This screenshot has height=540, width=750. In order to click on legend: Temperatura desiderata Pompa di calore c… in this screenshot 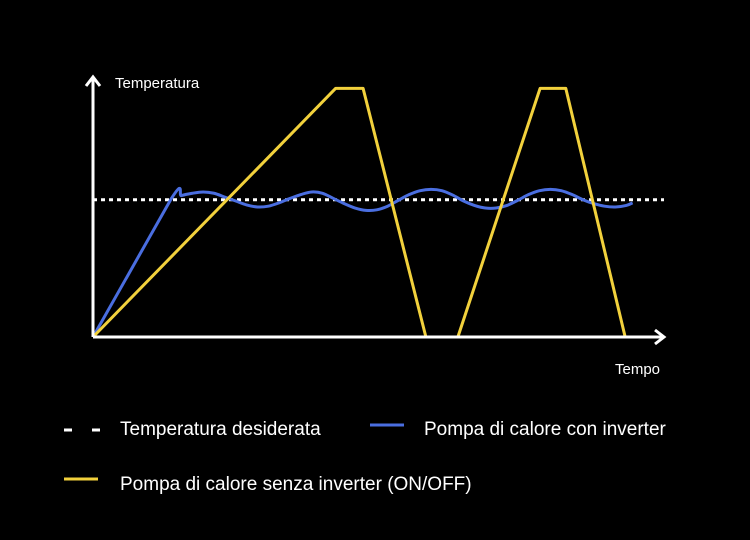, I will do `click(365, 457)`.